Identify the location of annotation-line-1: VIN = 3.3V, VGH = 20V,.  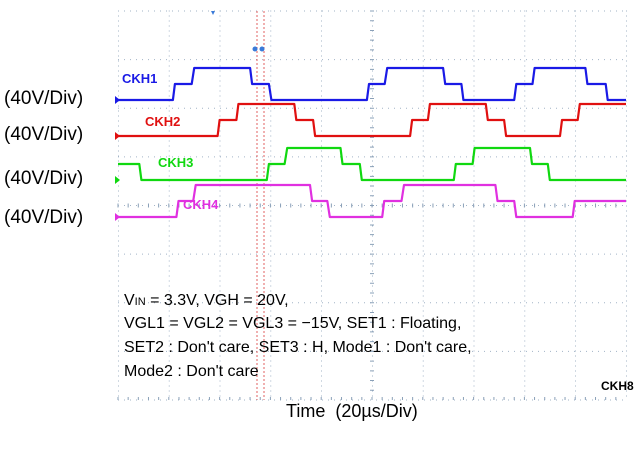
(206, 301).